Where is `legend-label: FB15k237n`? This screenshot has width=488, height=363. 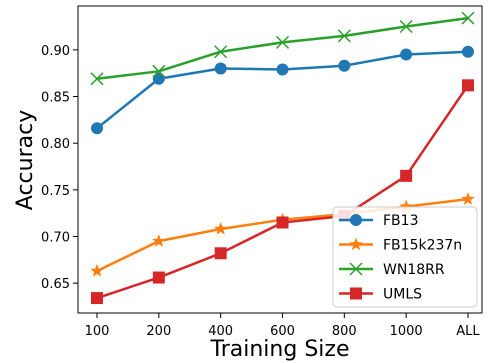 legend-label: FB15k237n is located at coordinates (422, 246).